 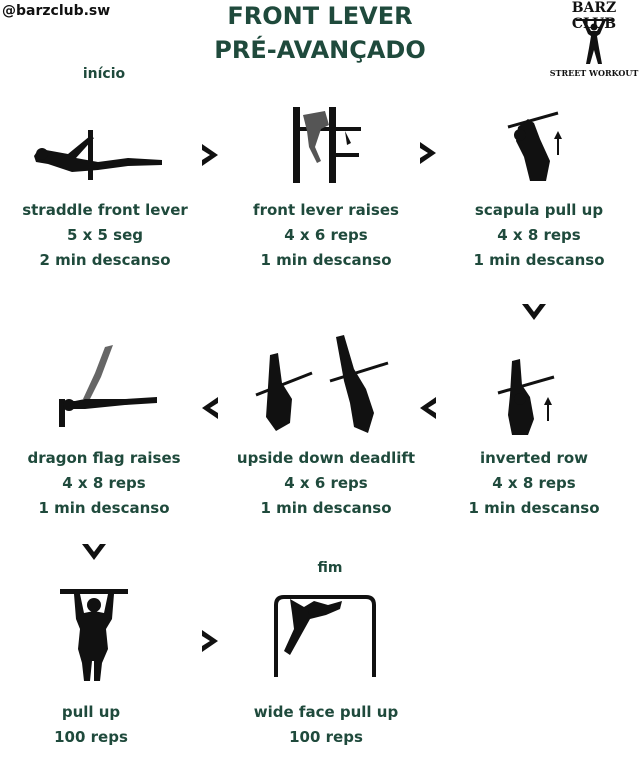 I want to click on exercise-name: front lever raises, so click(x=326, y=210).